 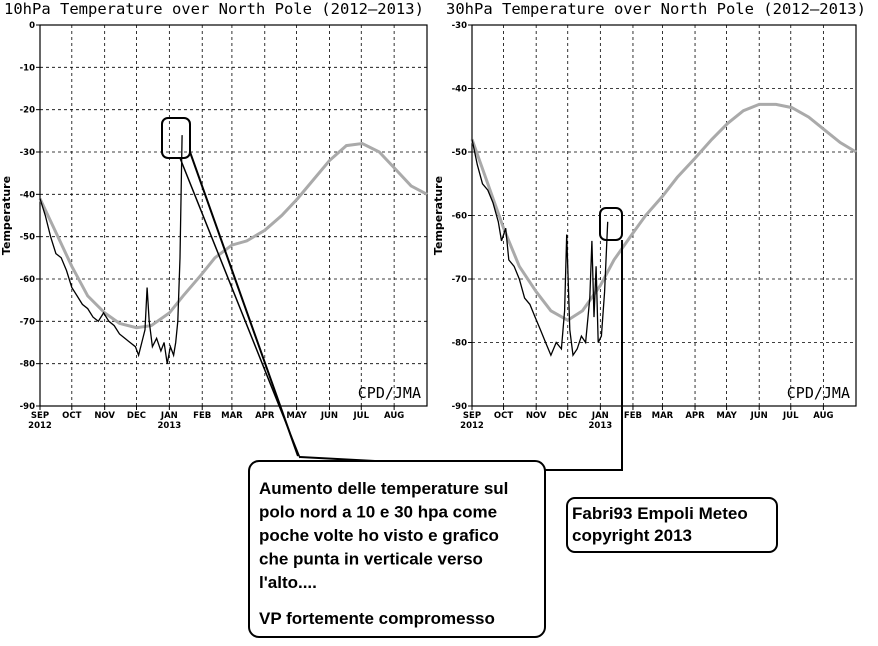 What do you see at coordinates (397, 549) in the screenshot?
I see `callout-box` at bounding box center [397, 549].